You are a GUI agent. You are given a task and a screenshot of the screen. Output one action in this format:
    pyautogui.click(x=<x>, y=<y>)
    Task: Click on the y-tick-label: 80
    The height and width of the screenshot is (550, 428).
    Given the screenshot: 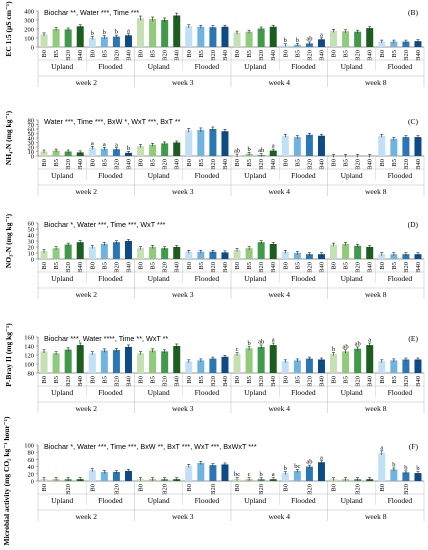 What is the action you would take?
    pyautogui.click(x=31, y=374)
    